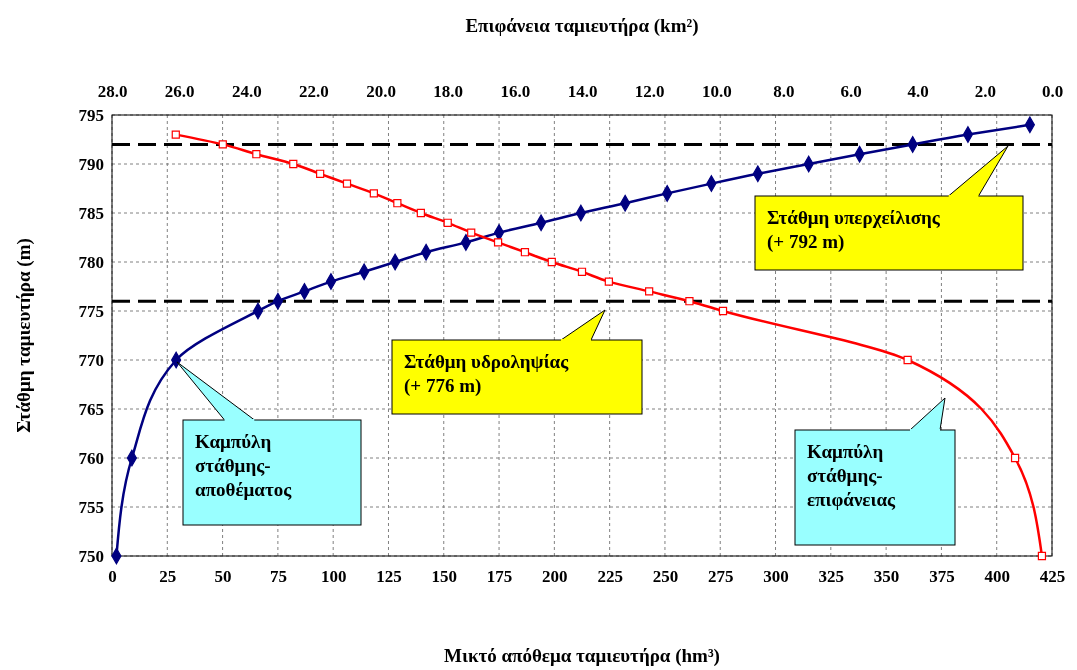 Image resolution: width=1077 pixels, height=670 pixels. I want to click on y-tick-label: 785, so click(91, 213).